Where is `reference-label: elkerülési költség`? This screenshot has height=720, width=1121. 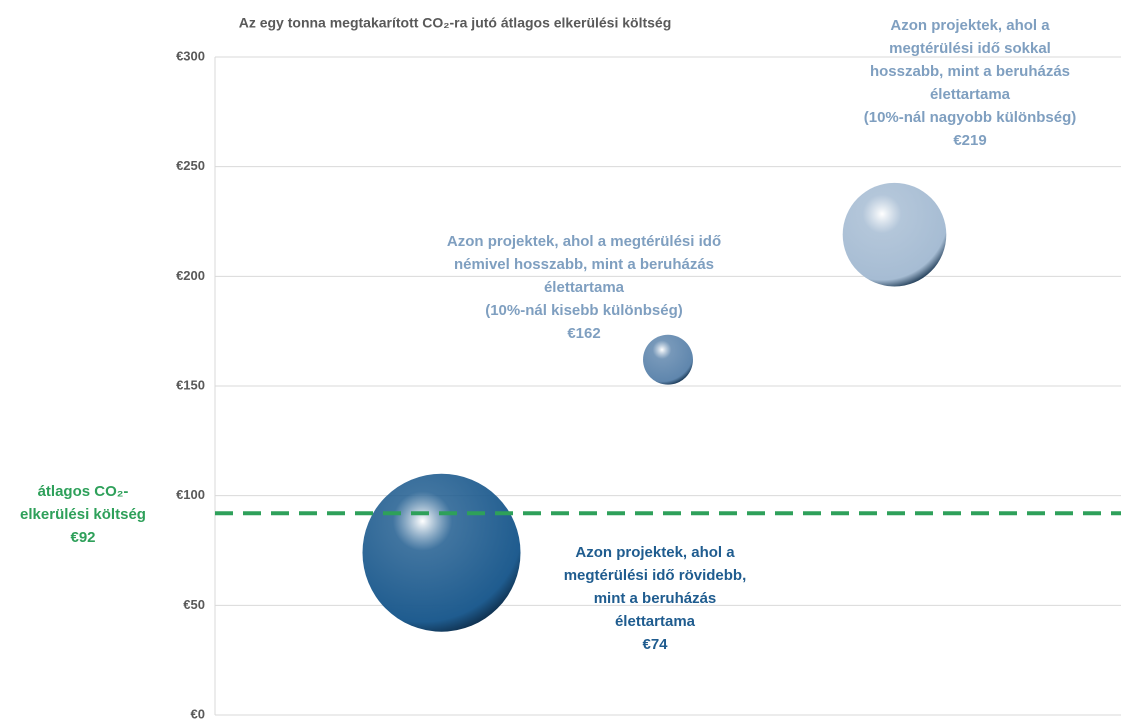
reference-label: elkerülési költség is located at coordinates (83, 514).